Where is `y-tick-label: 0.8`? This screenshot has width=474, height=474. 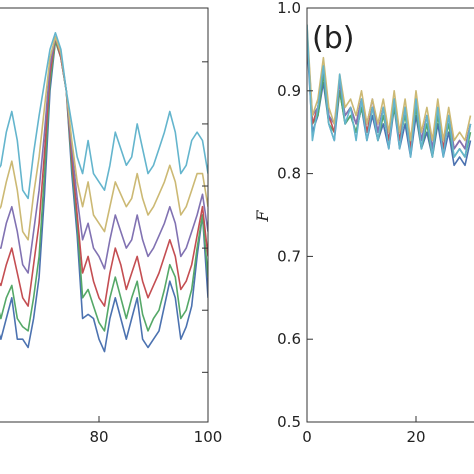
y-tick-label: 0.8 is located at coordinates (289, 174).